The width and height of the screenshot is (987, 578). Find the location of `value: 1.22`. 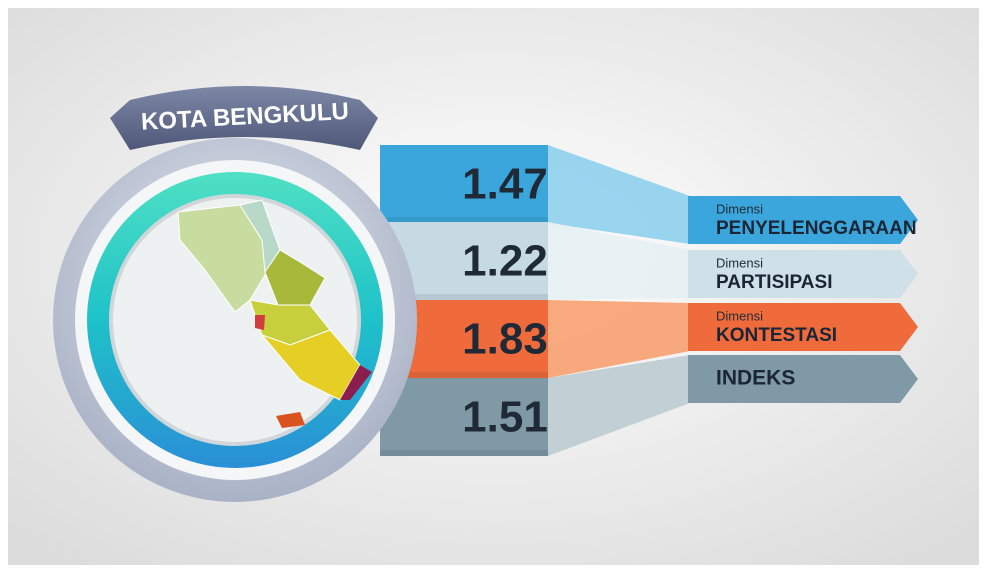

value: 1.22 is located at coordinates (505, 261).